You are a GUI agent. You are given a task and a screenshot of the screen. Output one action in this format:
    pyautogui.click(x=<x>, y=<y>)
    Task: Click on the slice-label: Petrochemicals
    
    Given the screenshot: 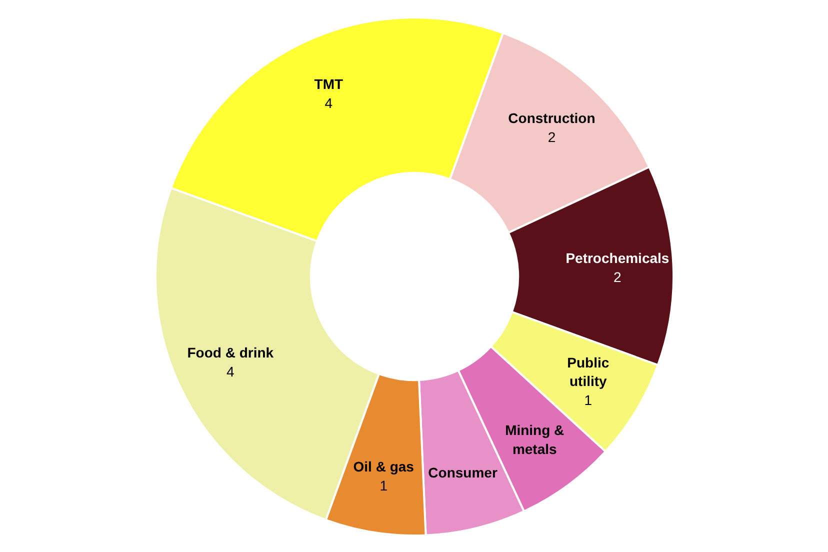 What is the action you would take?
    pyautogui.click(x=618, y=258)
    